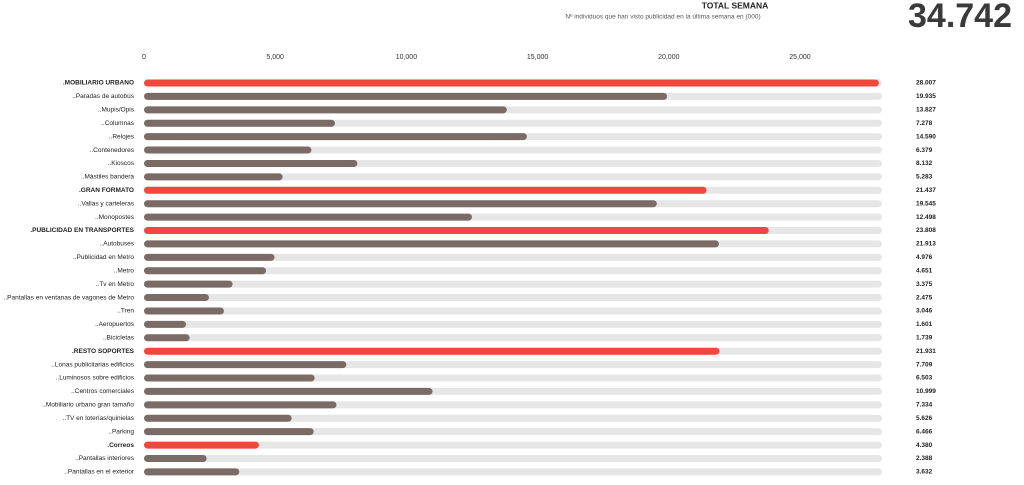  Describe the element at coordinates (95, 378) in the screenshot. I see `category-label: ..Luminosos sobre edificios` at that location.